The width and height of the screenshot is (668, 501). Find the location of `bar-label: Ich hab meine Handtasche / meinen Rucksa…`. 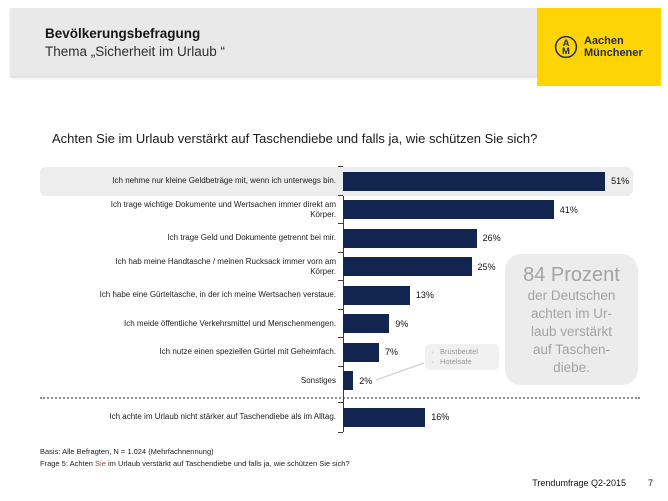

bar-label: Ich hab meine Handtasche / meinen Rucksa… is located at coordinates (225, 266).